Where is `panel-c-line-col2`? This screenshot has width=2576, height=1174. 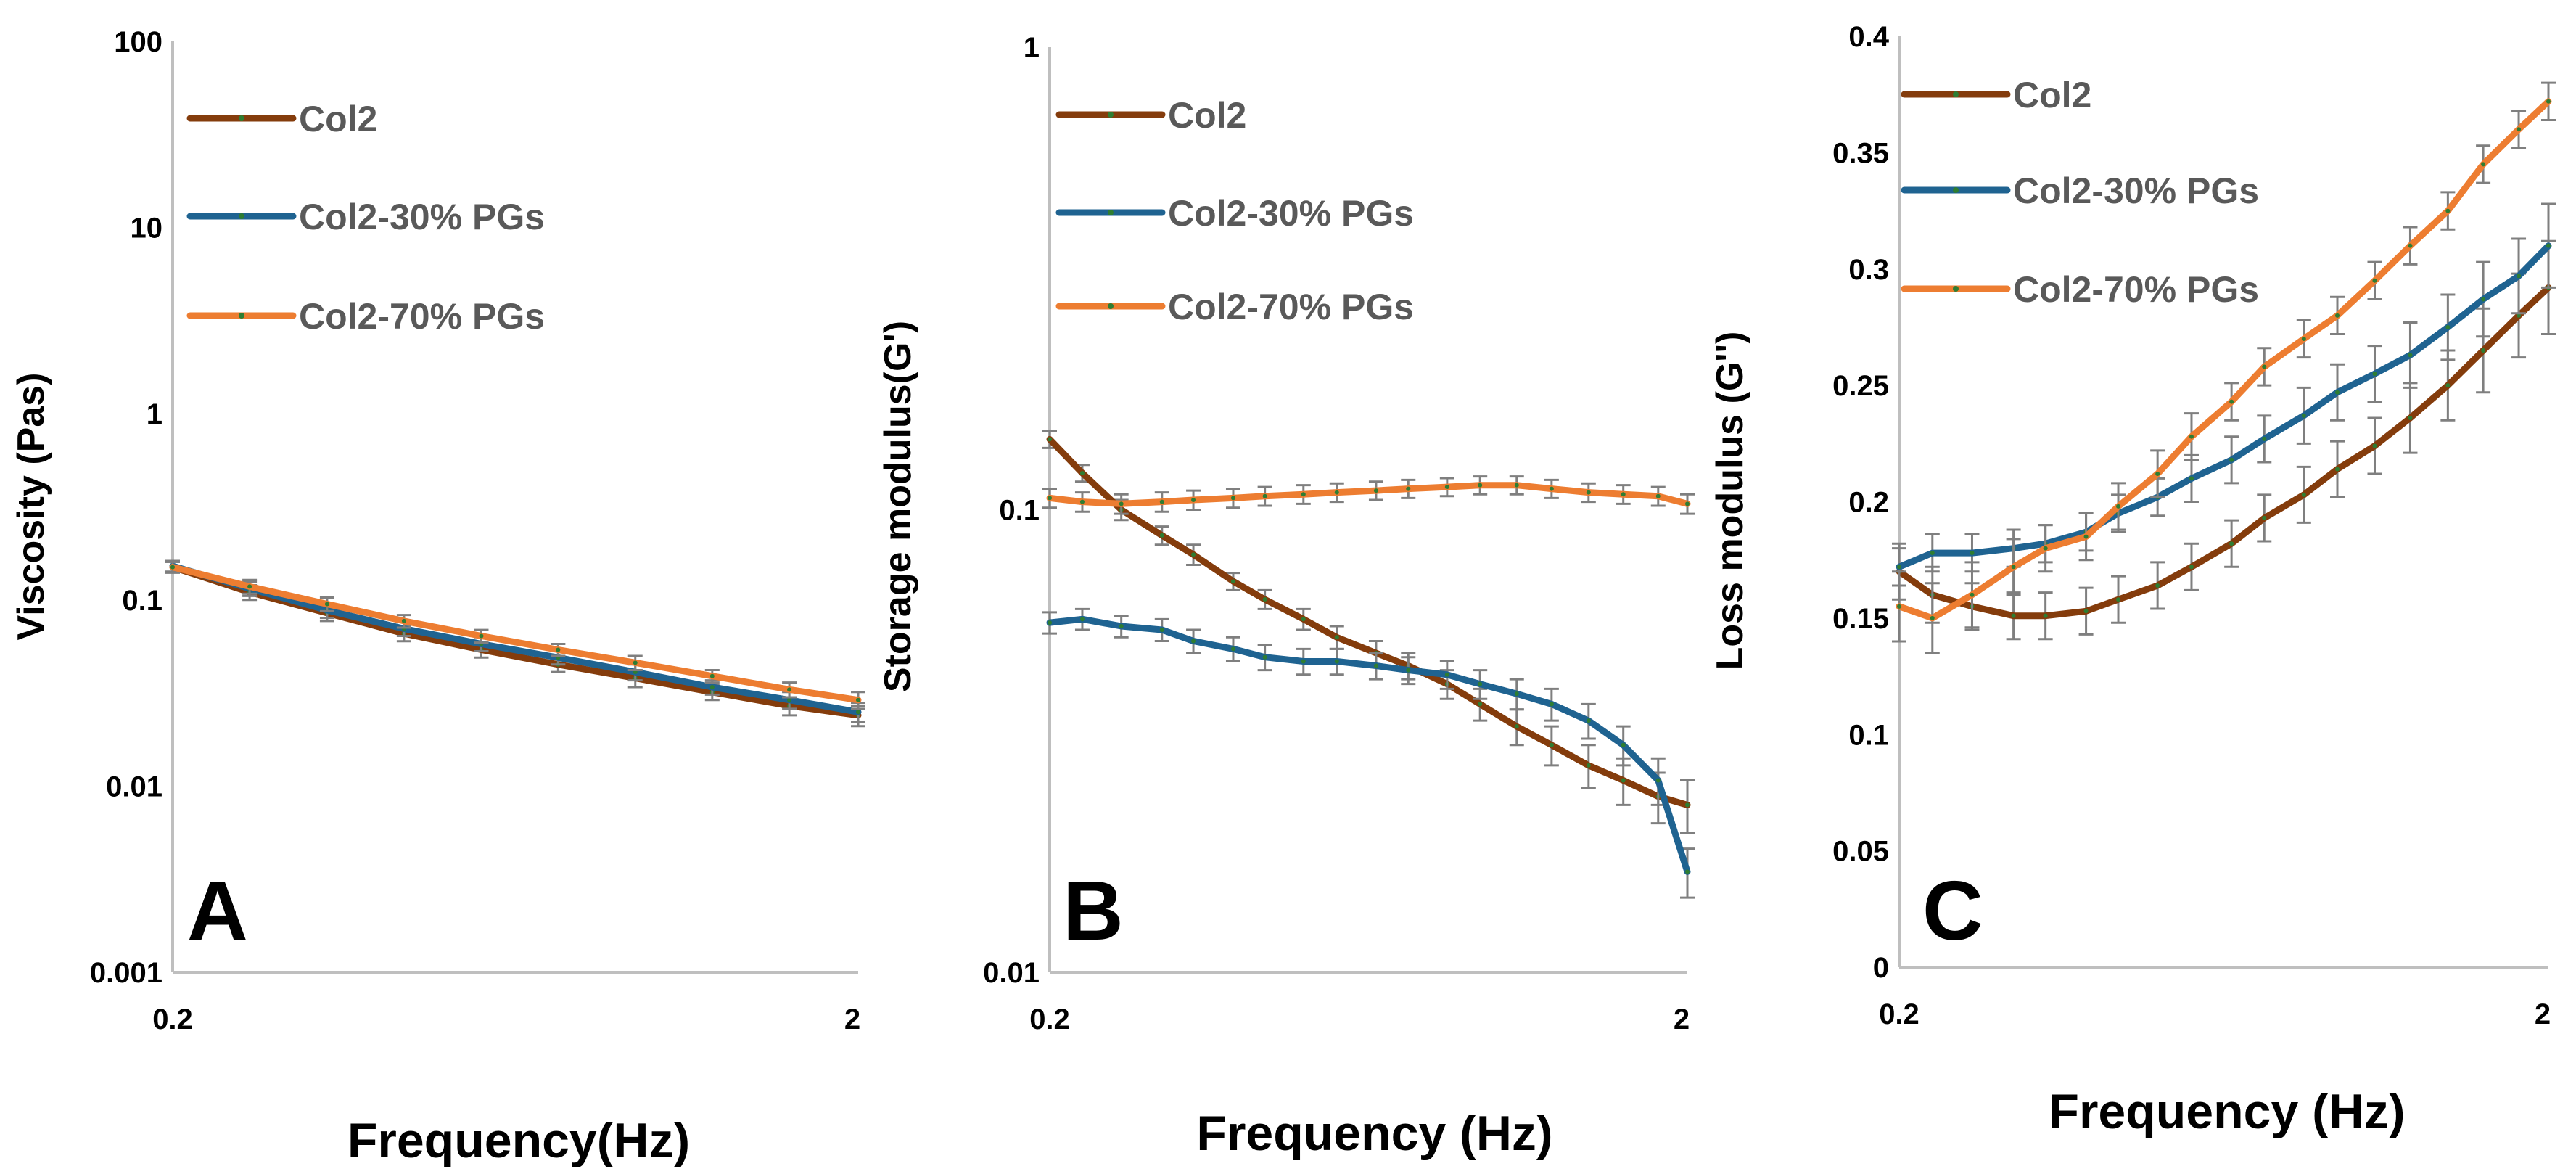
panel-c-line-col2 is located at coordinates (2224, 452).